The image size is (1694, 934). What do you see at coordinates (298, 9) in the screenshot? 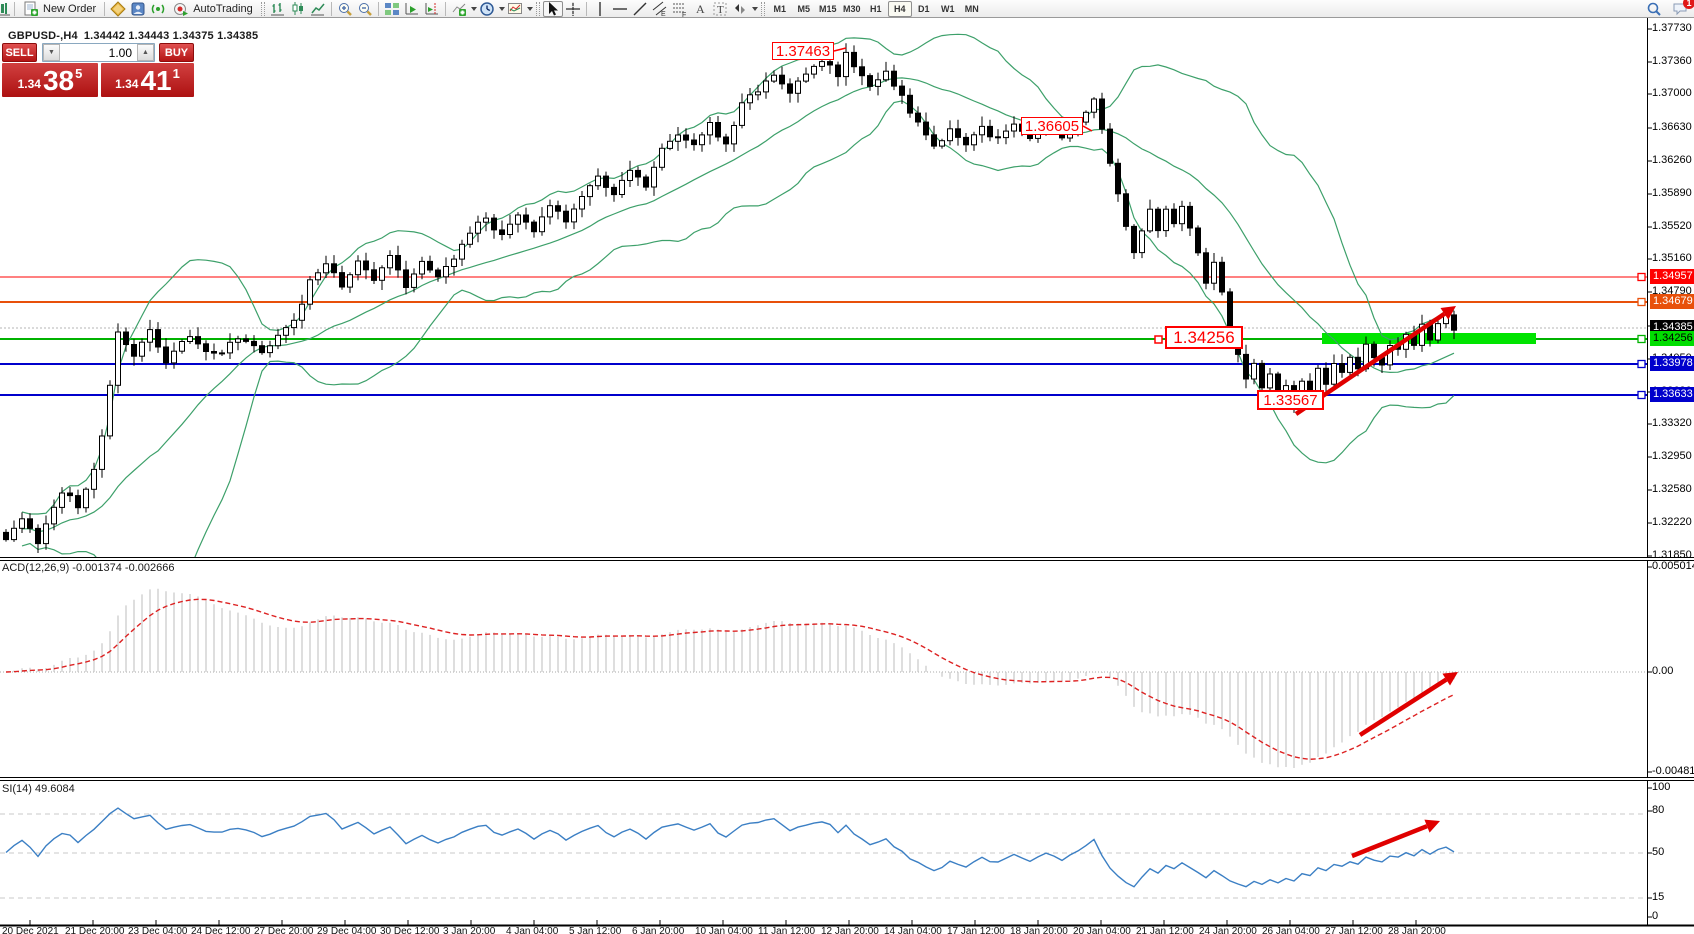
I see `candlestick-chart-icon` at bounding box center [298, 9].